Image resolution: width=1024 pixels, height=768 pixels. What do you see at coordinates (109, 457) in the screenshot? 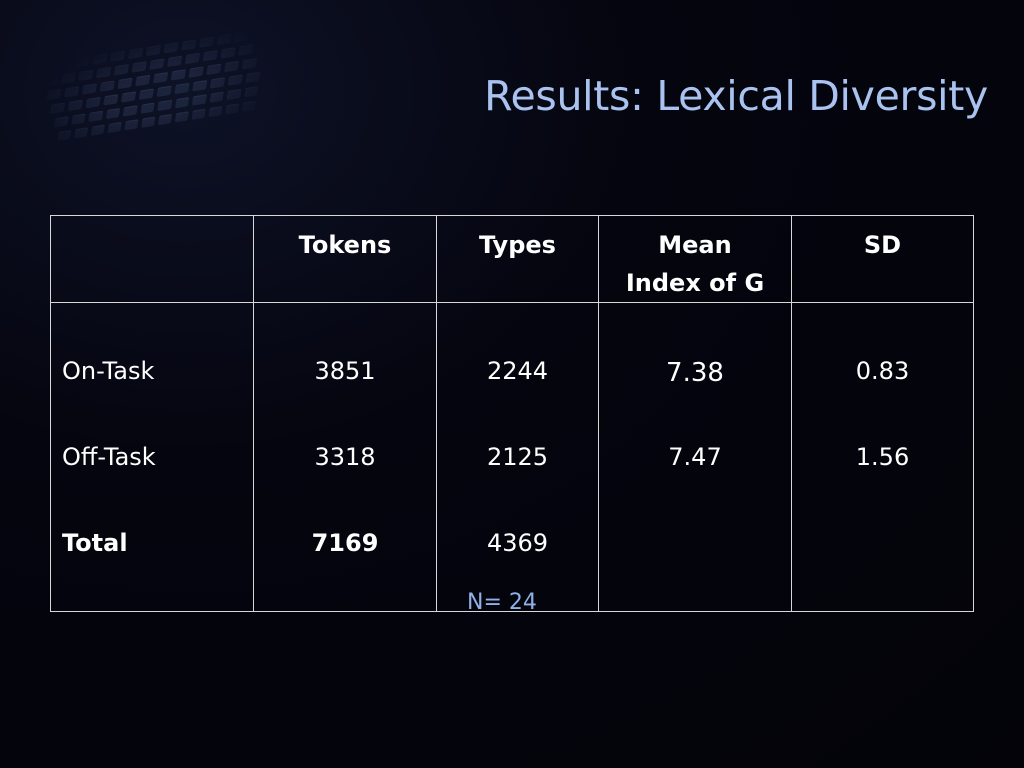
I see `row-label-off-task: Off-Task` at bounding box center [109, 457].